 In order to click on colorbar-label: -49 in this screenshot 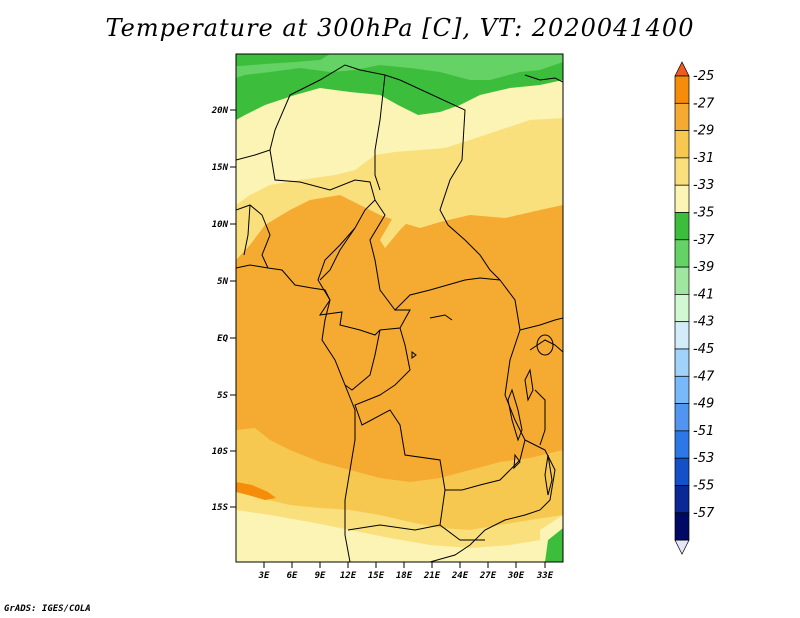, I will do `click(703, 404)`.